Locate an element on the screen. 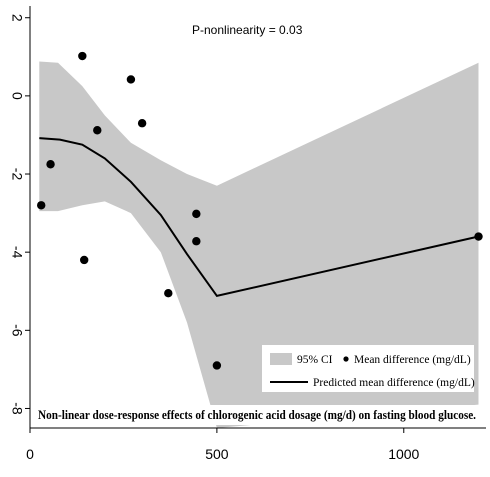 The image size is (490, 477). legend-point-marker is located at coordinates (346, 359).